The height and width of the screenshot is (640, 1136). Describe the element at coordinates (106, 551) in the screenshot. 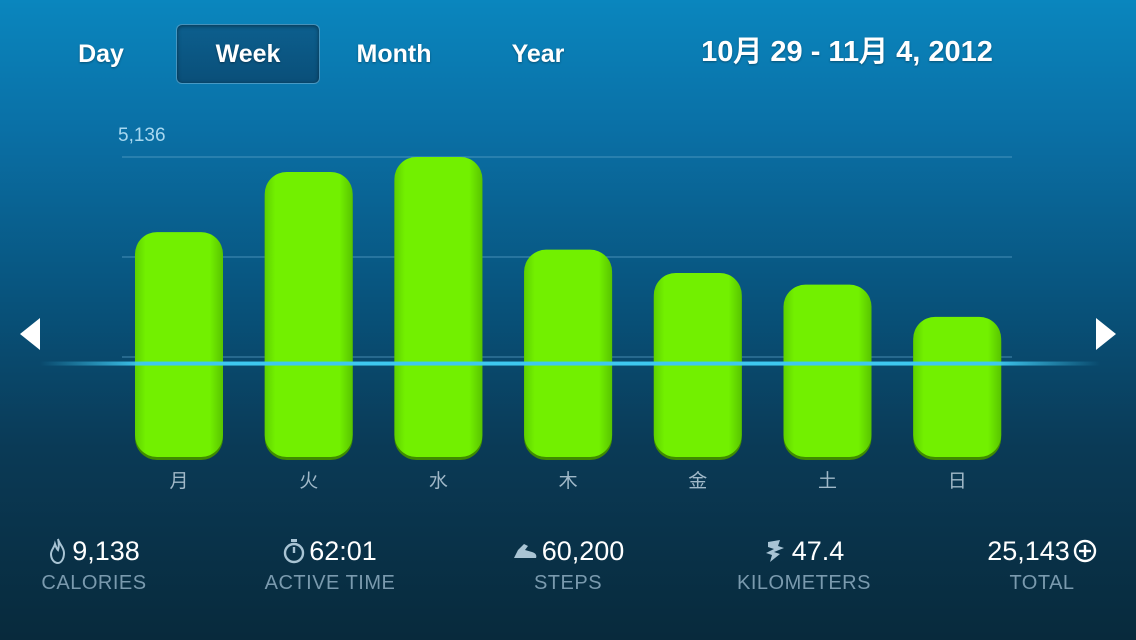

I see `calories-value: 9,138` at that location.